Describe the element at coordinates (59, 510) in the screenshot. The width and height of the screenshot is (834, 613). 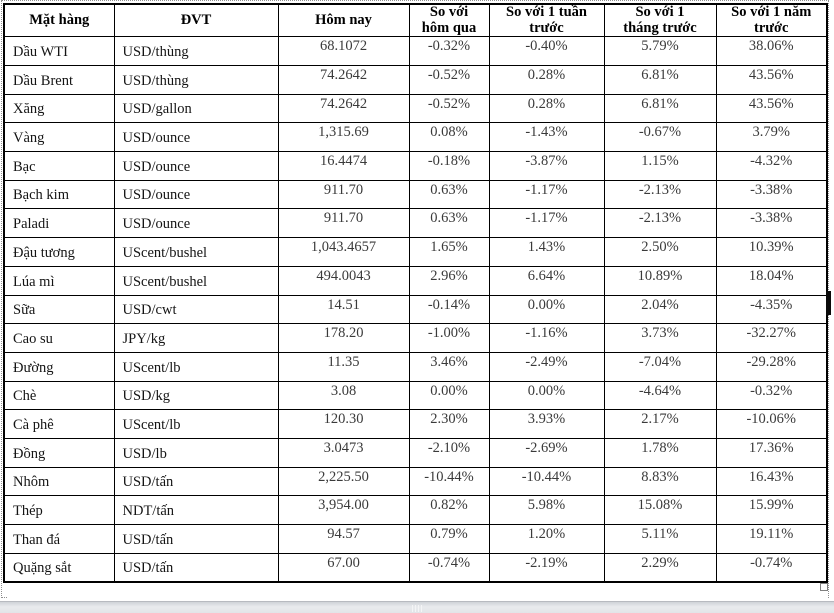
I see `cell-commodity: Thép` at that location.